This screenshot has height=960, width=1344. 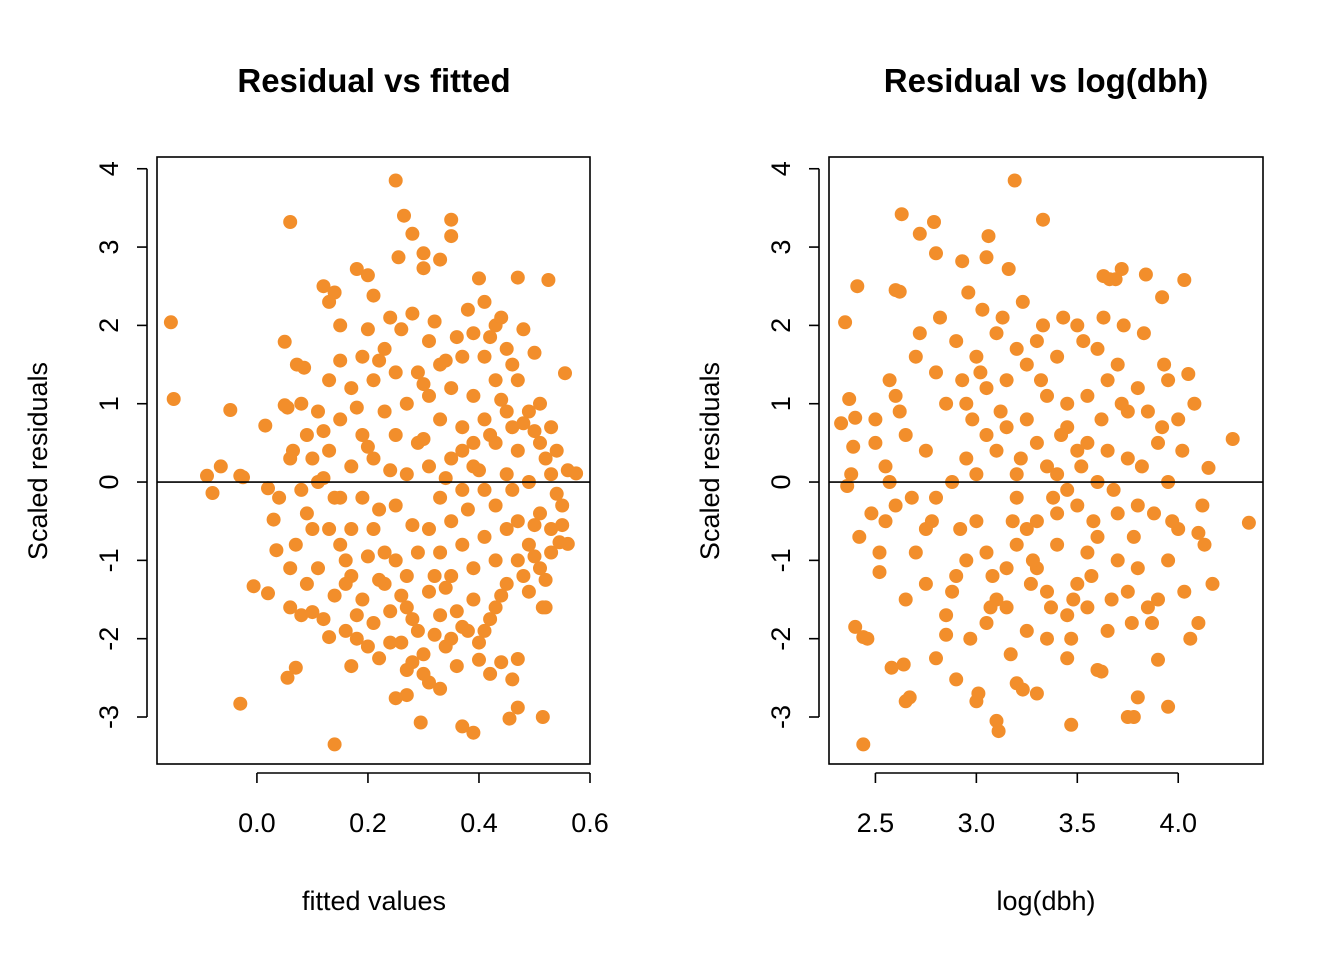 I want to click on y-tick-label: 1, so click(x=109, y=403).